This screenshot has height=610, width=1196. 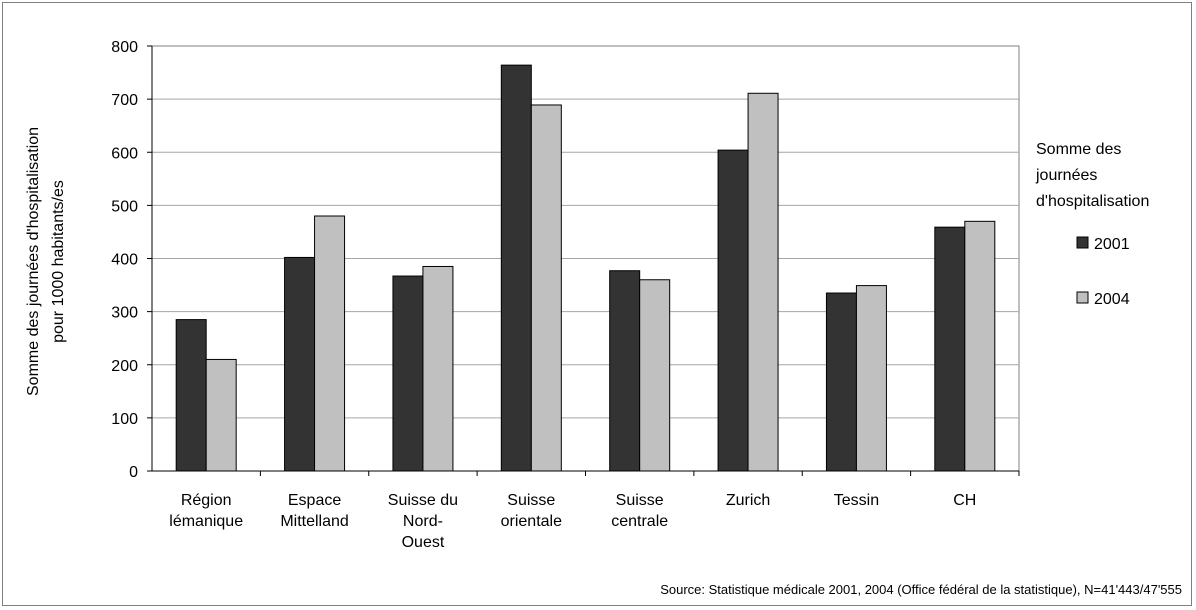 I want to click on x-category-label: Suisse du, so click(x=423, y=500).